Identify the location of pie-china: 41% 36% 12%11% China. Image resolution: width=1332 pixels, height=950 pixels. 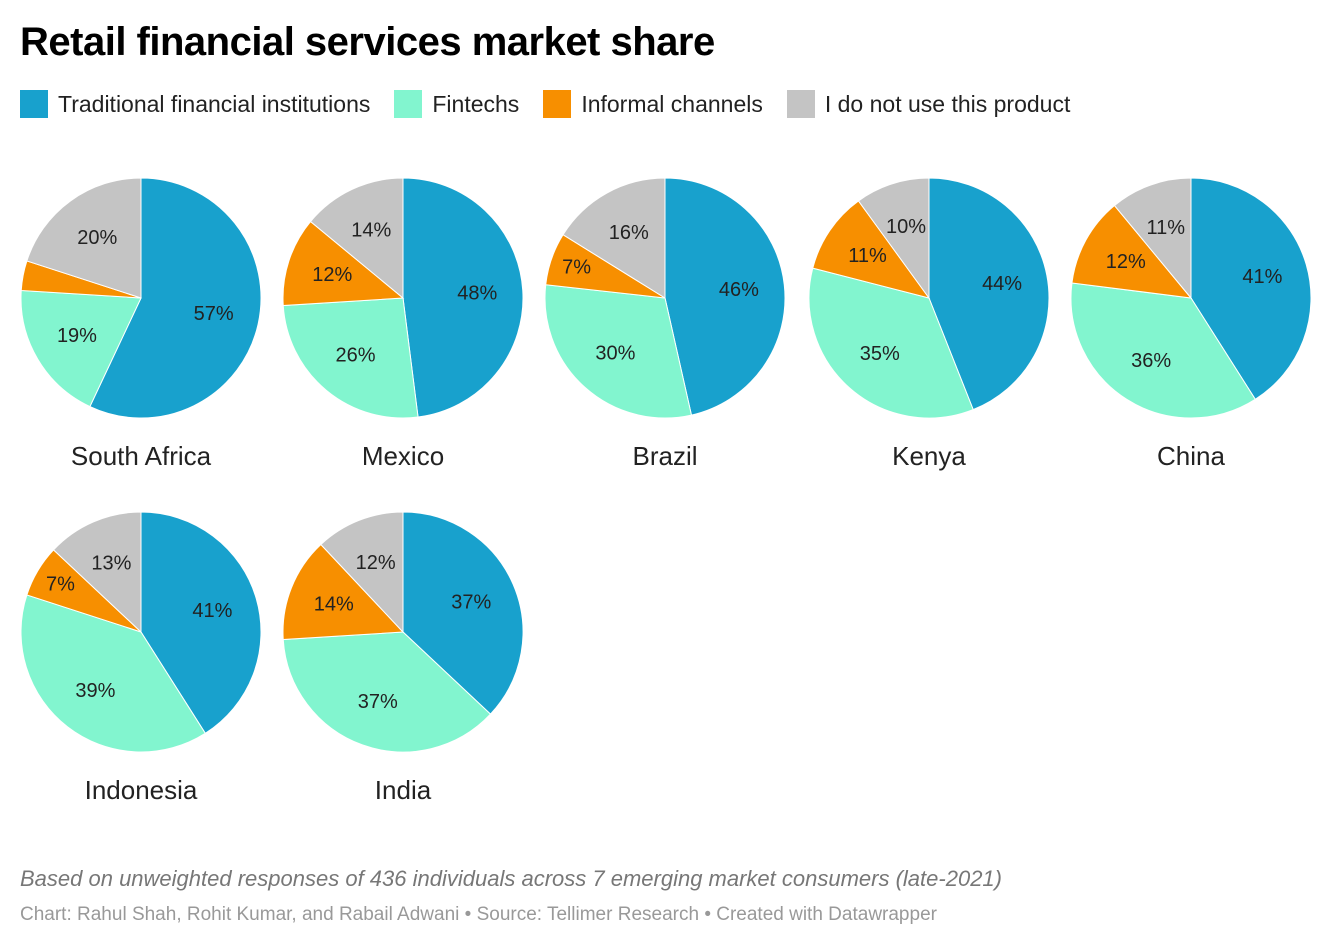
(1191, 324).